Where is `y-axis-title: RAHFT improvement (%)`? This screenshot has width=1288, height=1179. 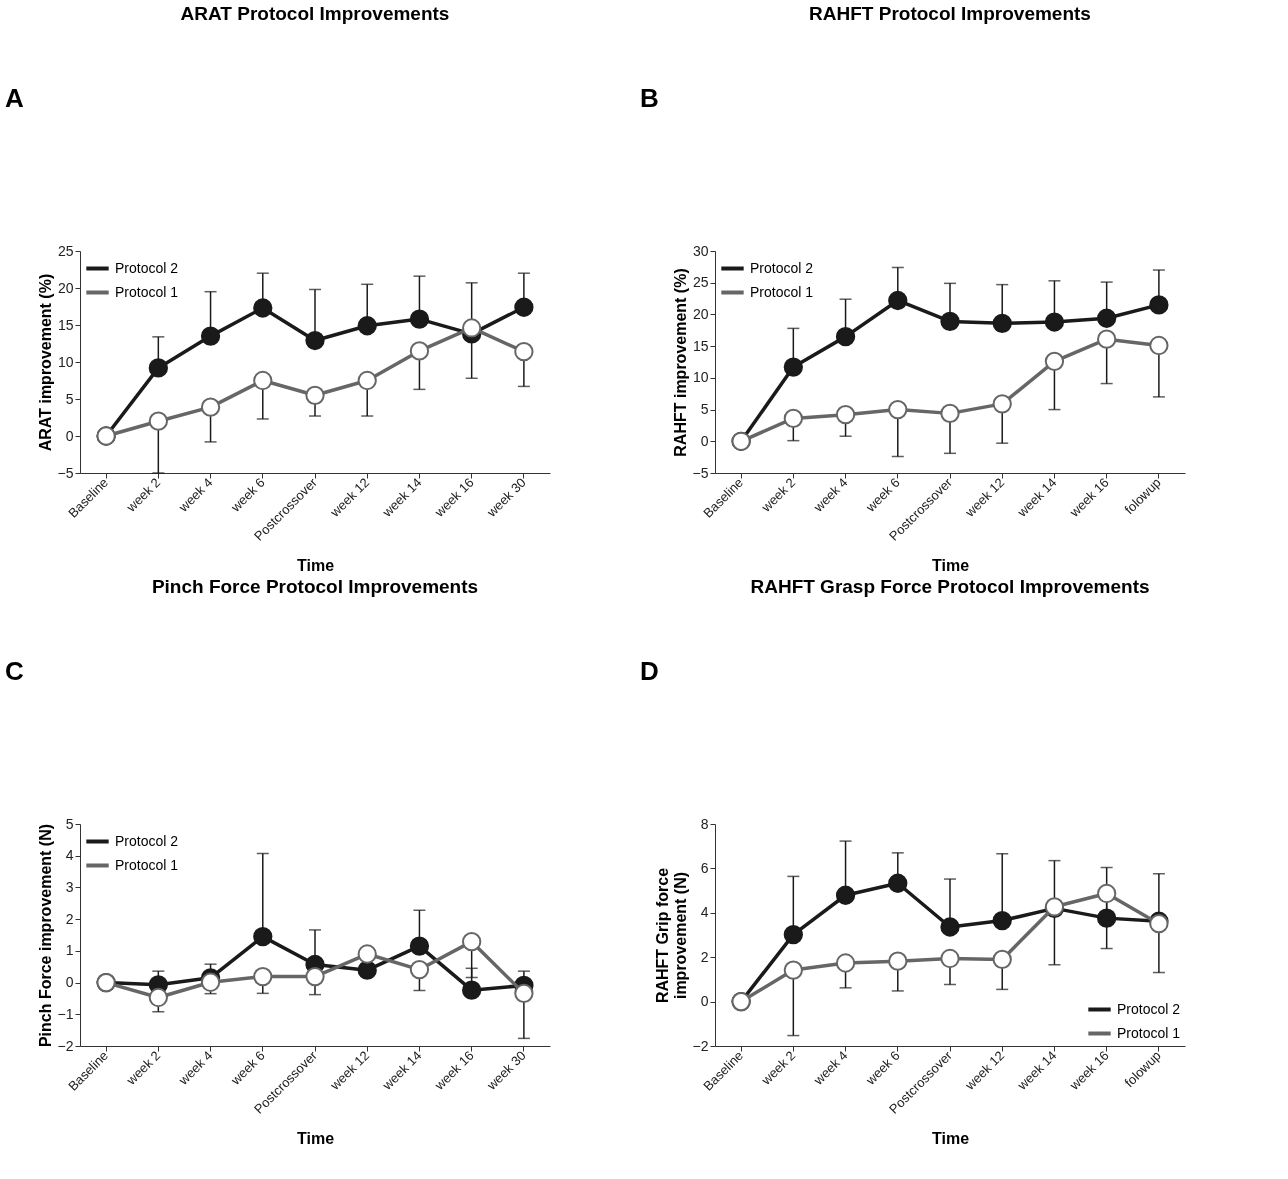 y-axis-title: RAHFT improvement (%) is located at coordinates (680, 362).